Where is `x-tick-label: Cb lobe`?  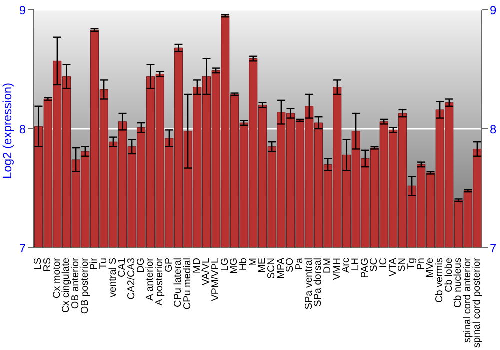 x-tick-label: Cb lobe is located at coordinates (449, 275).